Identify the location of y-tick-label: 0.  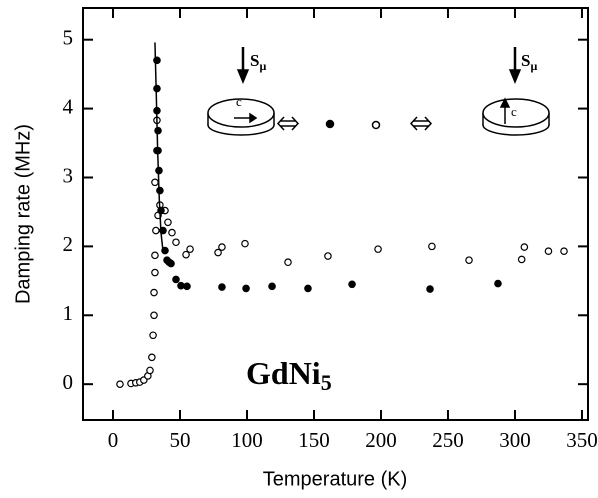
(68, 382).